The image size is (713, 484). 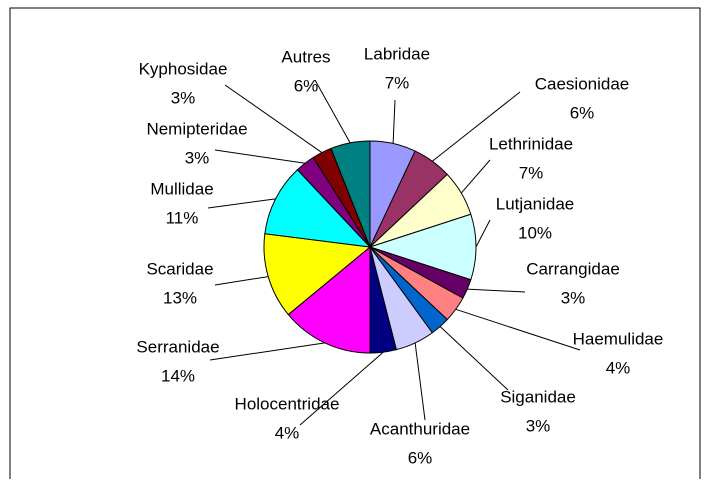 I want to click on slice-name: Holocentridae, so click(x=287, y=403).